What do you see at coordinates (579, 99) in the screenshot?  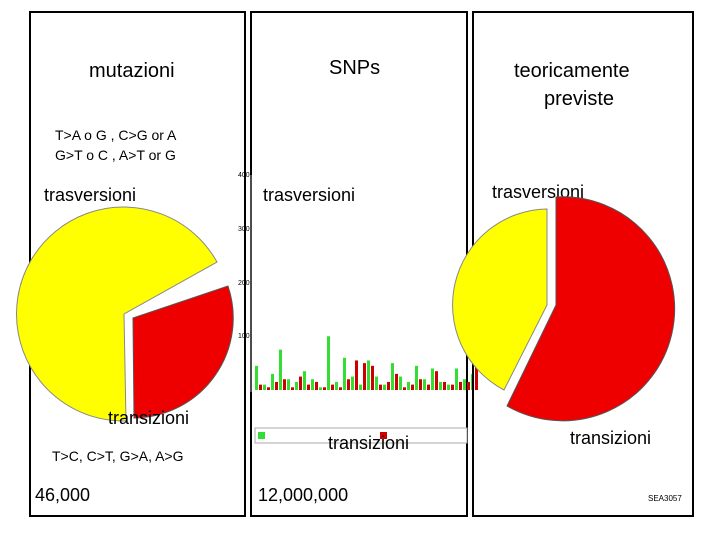 I see `theoretical-title-line2: previste` at bounding box center [579, 99].